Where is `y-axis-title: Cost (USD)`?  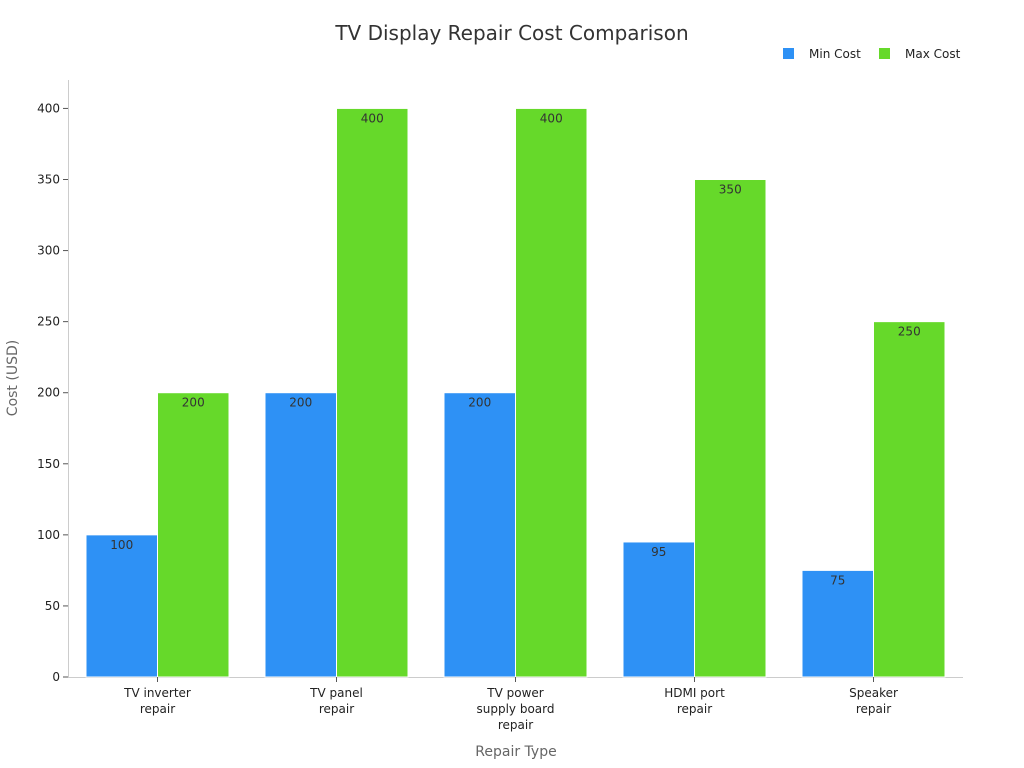
y-axis-title: Cost (USD) is located at coordinates (13, 378).